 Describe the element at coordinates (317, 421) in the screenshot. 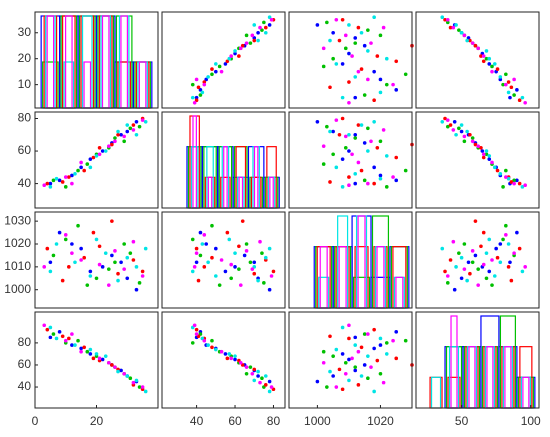

I see `x-tick-label: 1000` at that location.